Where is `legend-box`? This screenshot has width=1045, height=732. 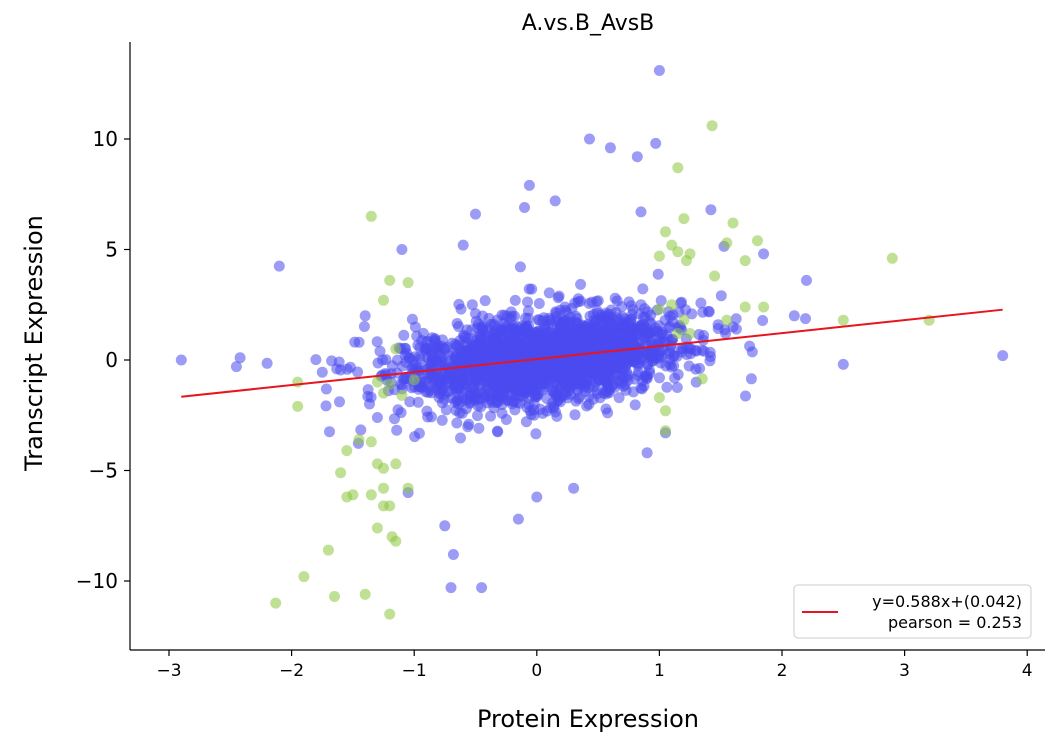
legend-box is located at coordinates (912, 611).